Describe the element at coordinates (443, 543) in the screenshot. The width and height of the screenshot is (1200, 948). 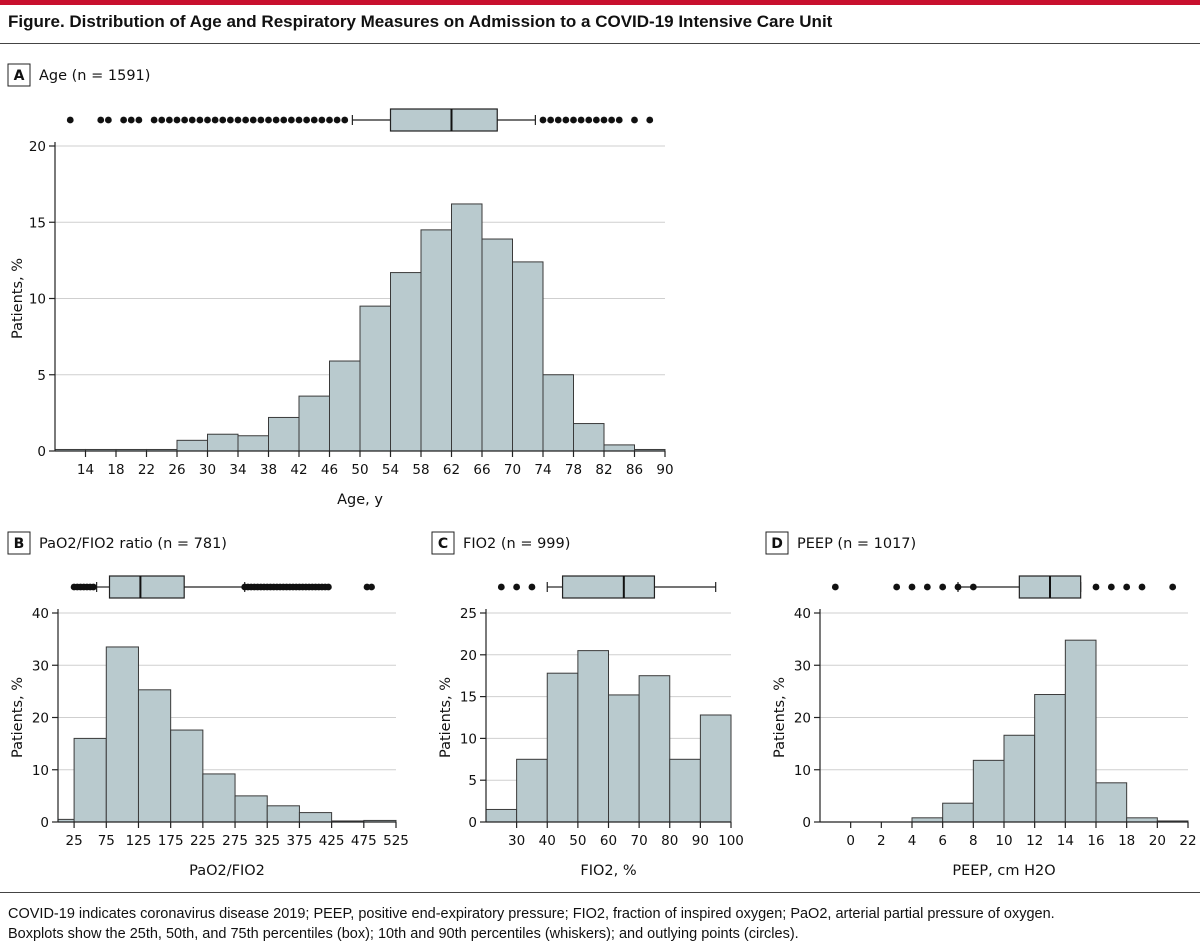
I see `panel-c-badge` at that location.